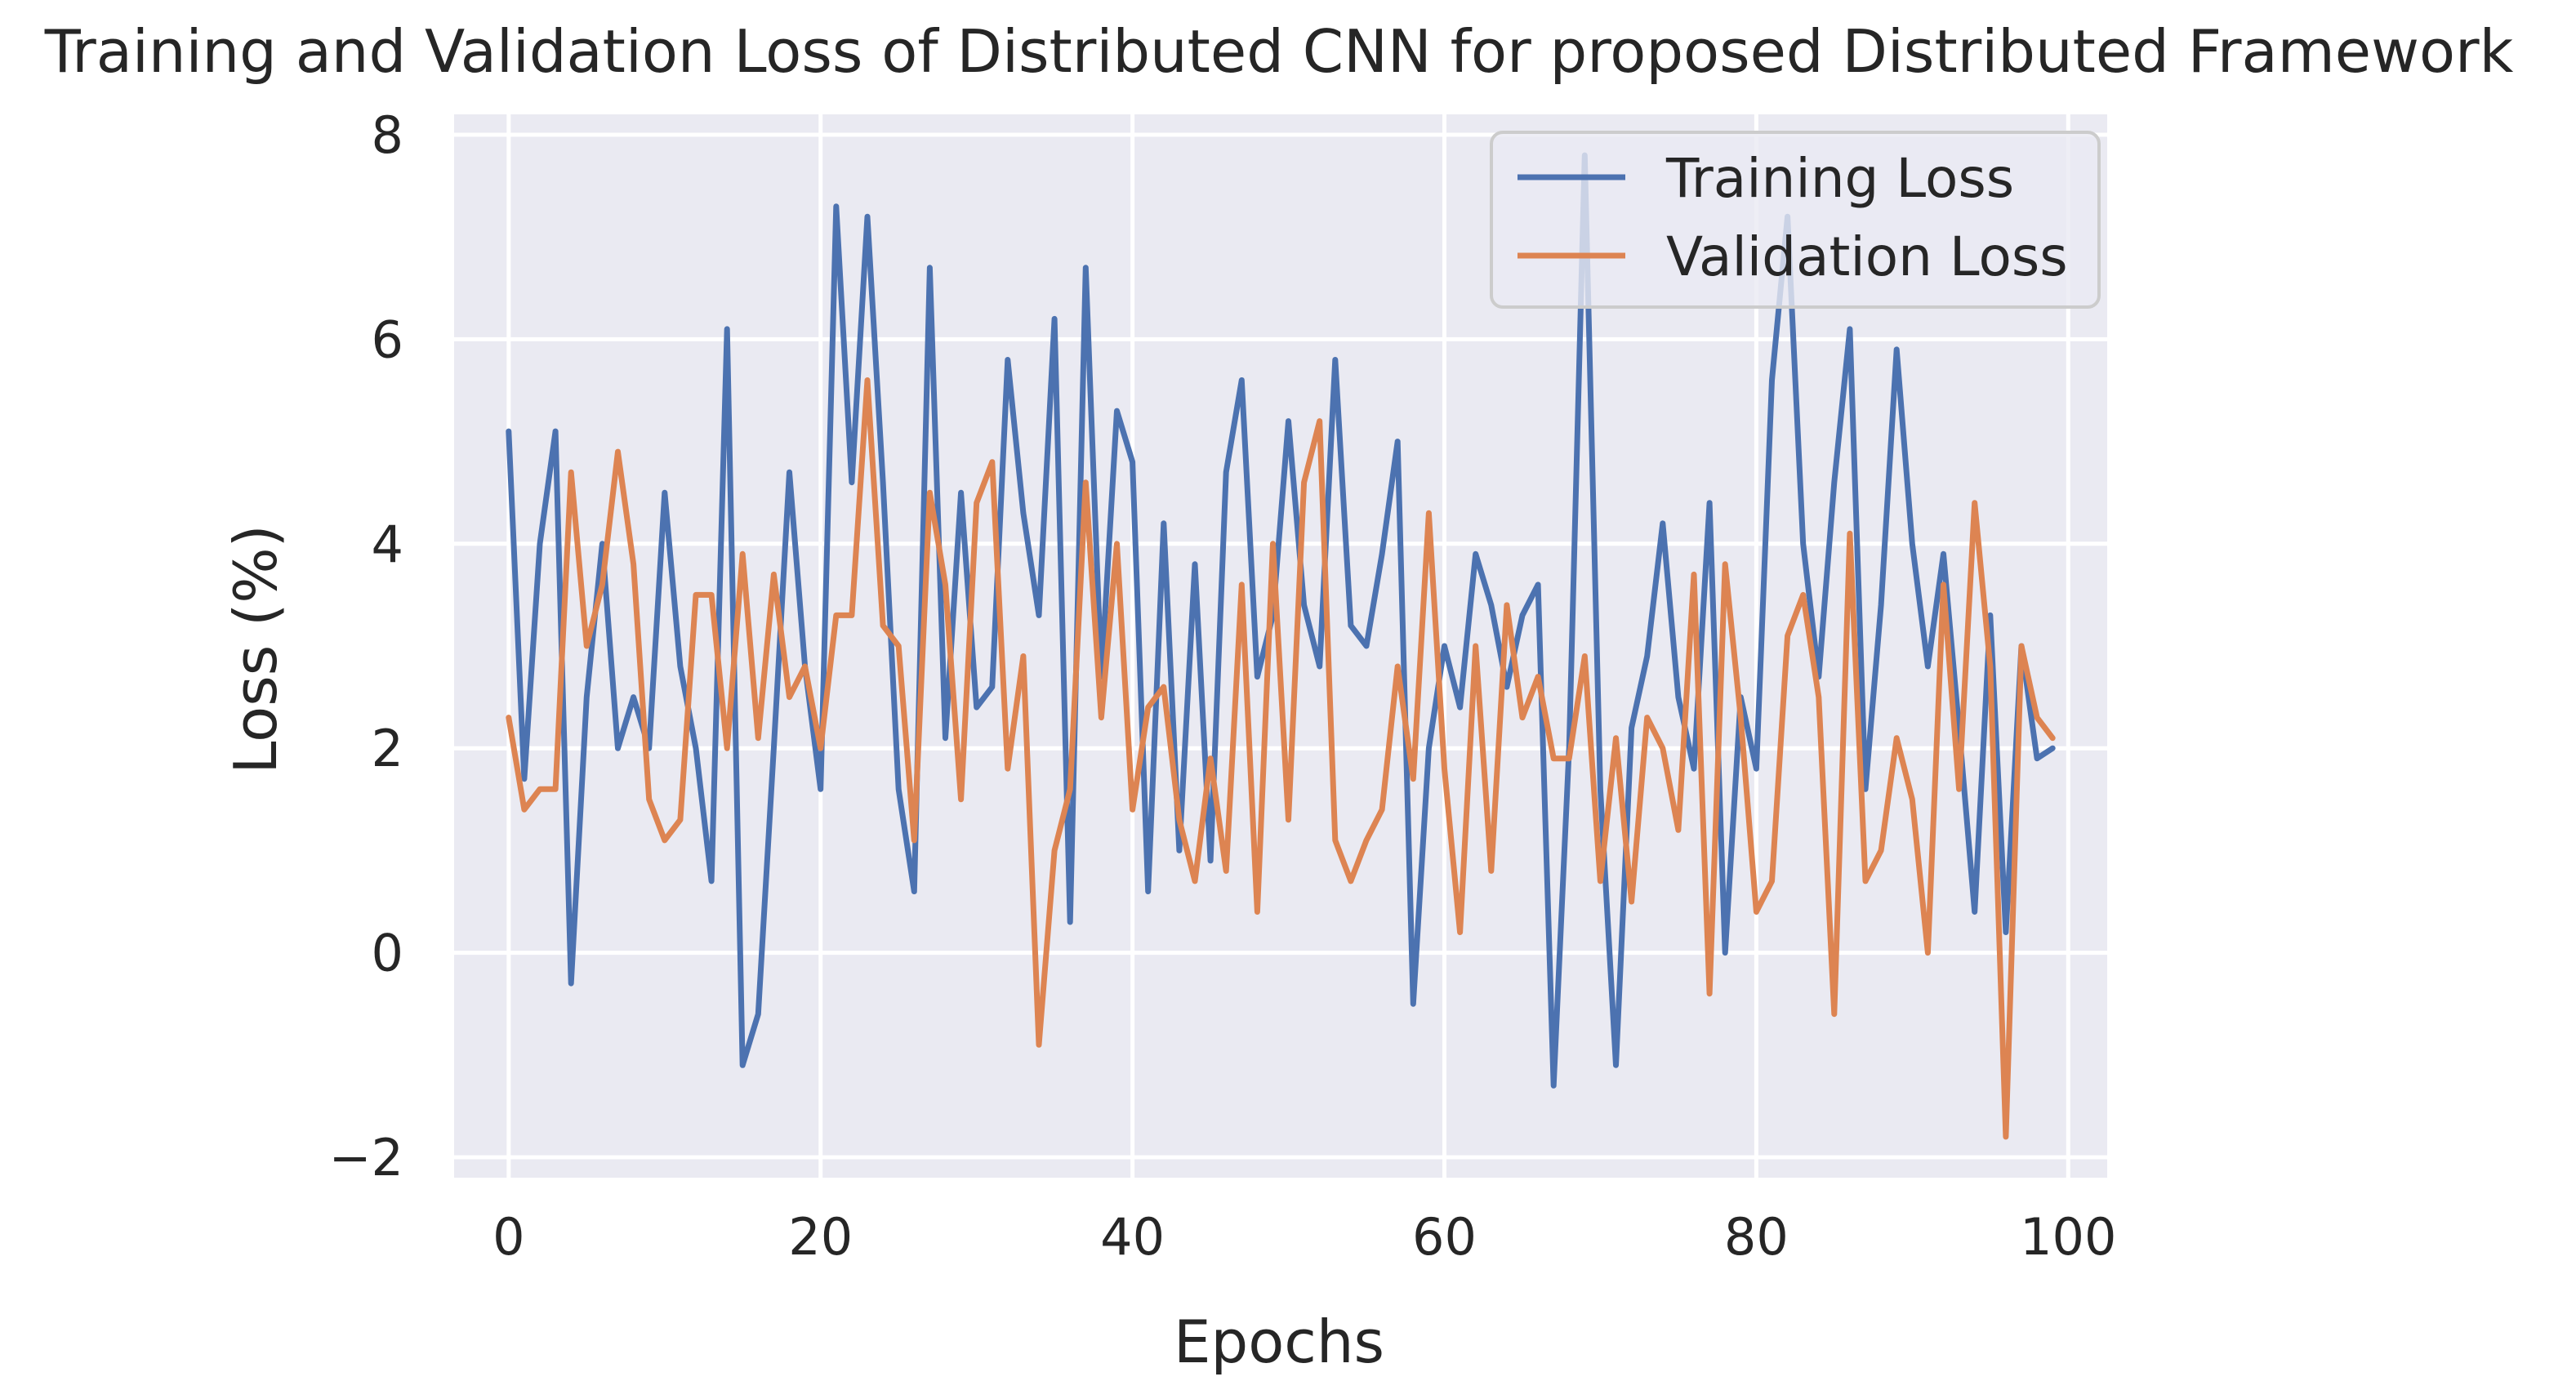  I want to click on y-tick-label: −2, so click(366, 1157).